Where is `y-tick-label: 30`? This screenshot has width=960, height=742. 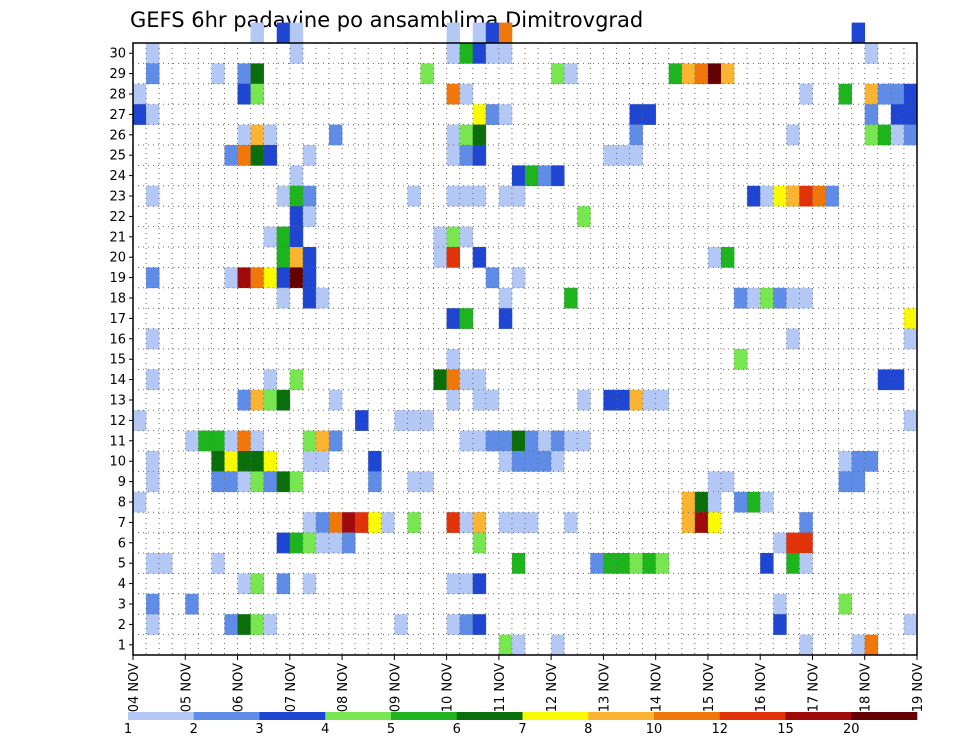
y-tick-label: 30 is located at coordinates (117, 54).